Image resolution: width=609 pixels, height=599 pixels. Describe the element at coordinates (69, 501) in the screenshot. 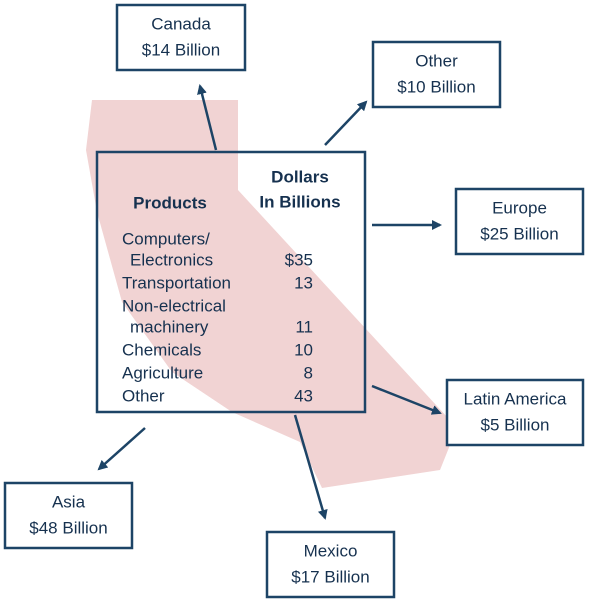

I see `destination-name: Asia` at that location.